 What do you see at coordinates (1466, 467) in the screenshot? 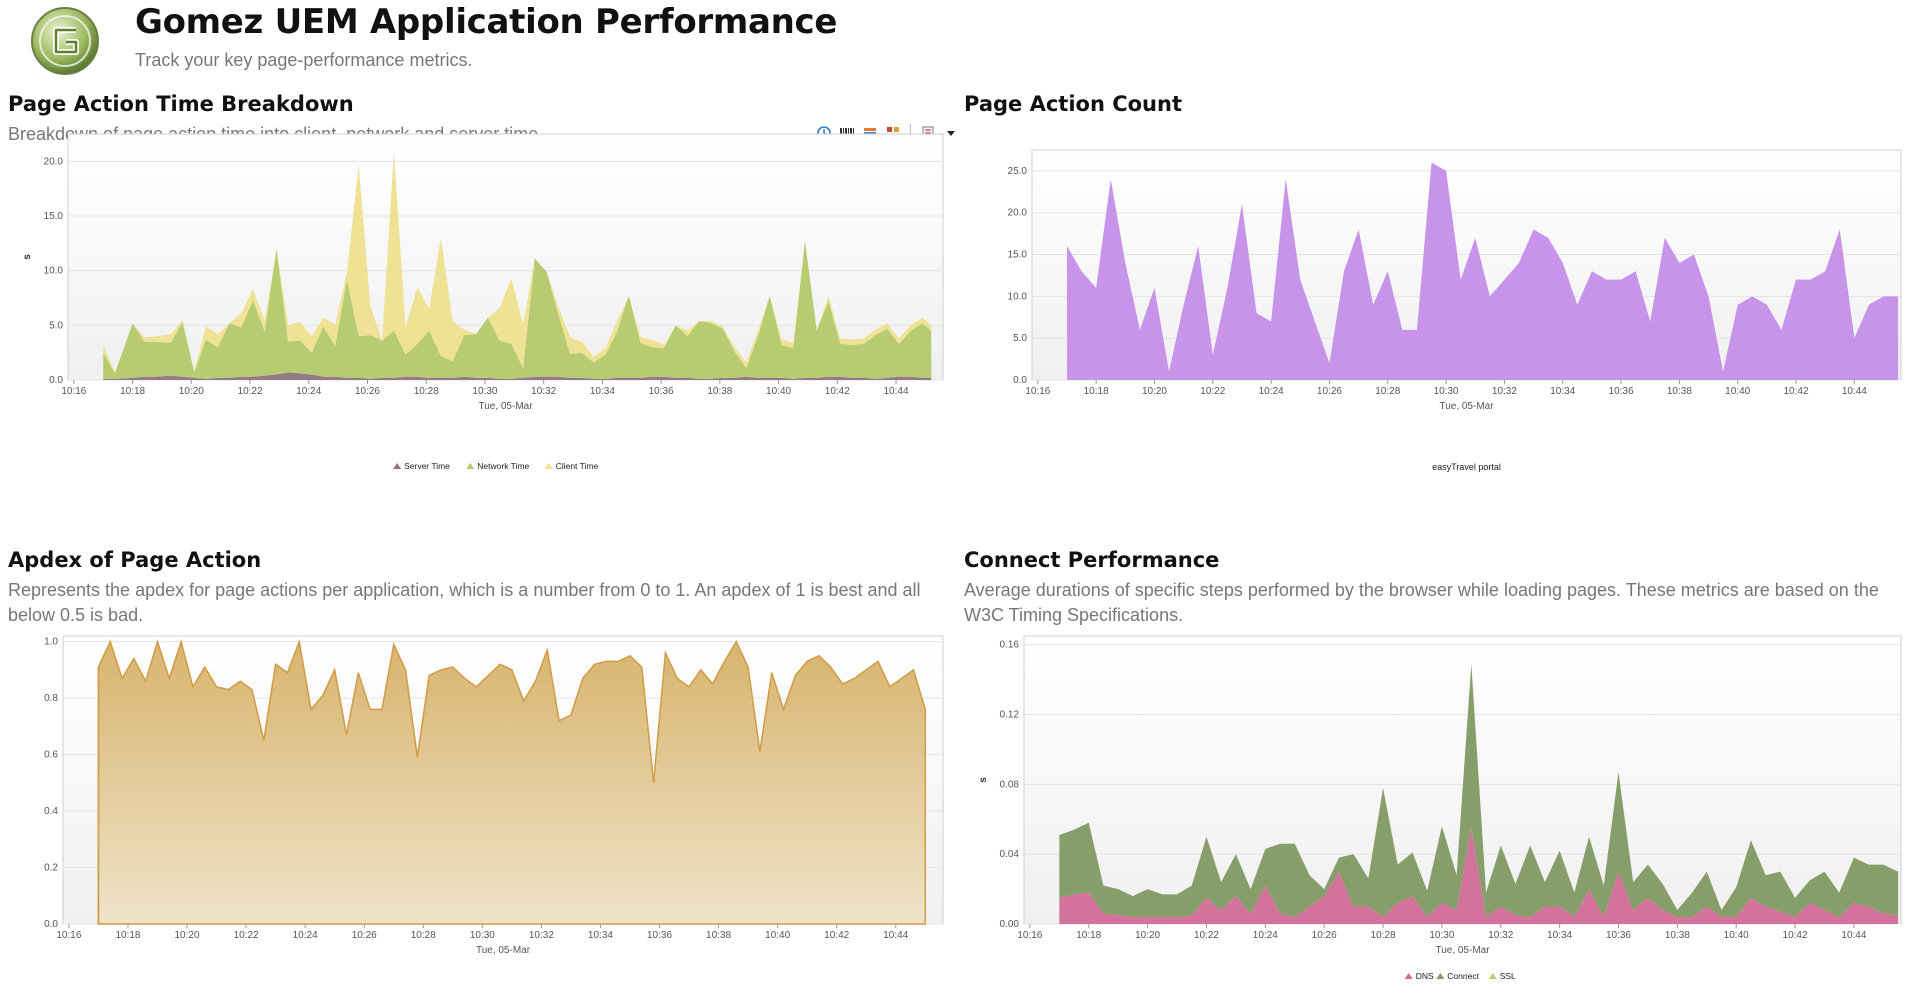
I see `legend-label: easyTravel portal` at bounding box center [1466, 467].